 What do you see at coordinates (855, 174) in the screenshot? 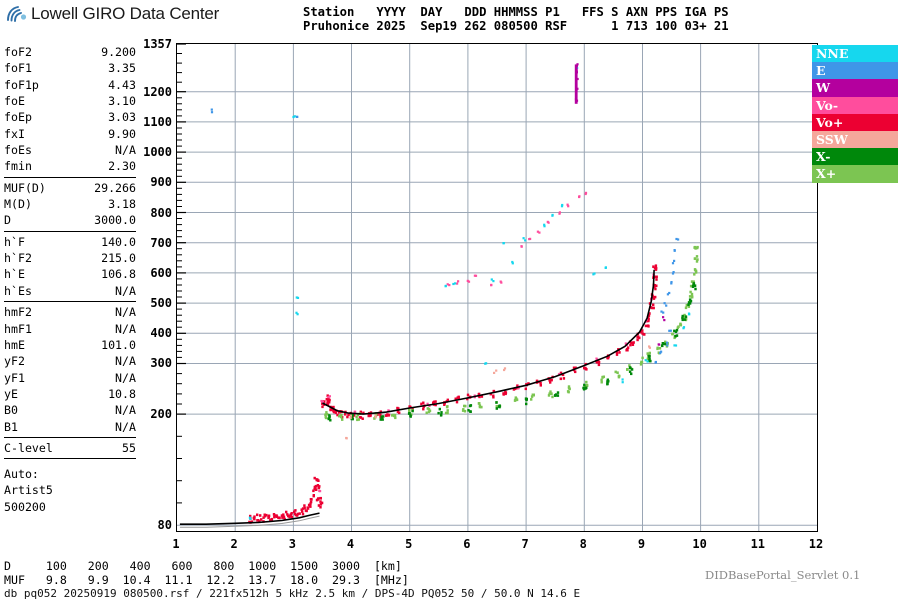
I see `legend-item-x-: X+` at bounding box center [855, 174].